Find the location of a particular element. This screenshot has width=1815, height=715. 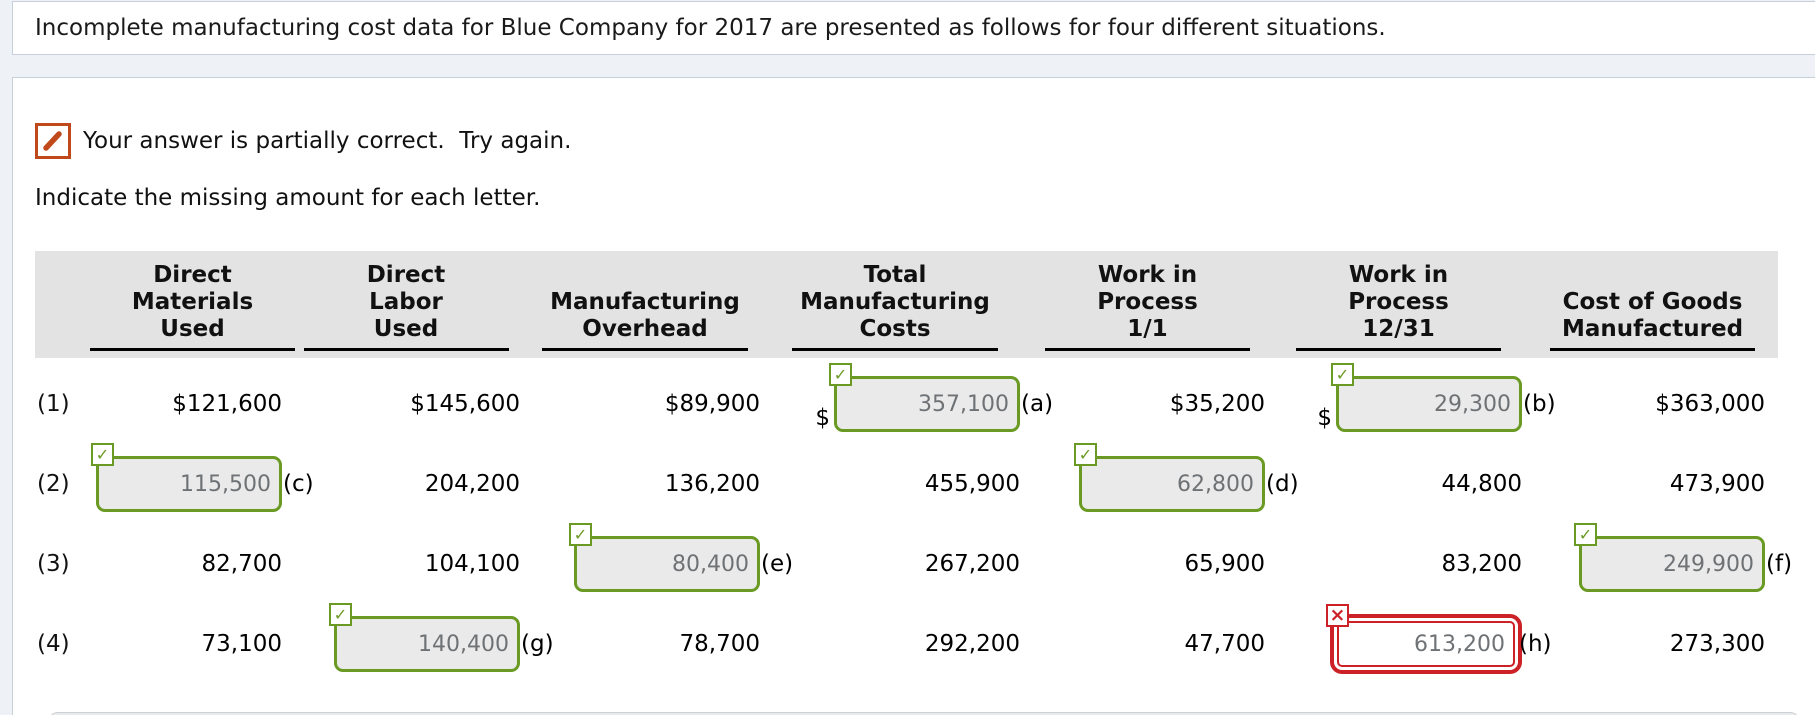

header-label-work-in-process-1-1: Work in Process 1/1 is located at coordinates (1147, 306).